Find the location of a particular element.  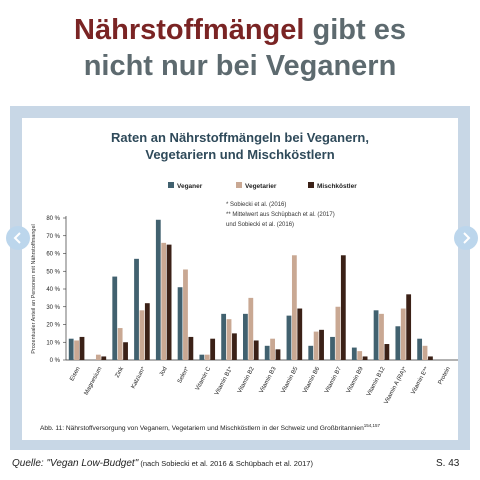

y-tick-label: 20 % is located at coordinates (53, 326).